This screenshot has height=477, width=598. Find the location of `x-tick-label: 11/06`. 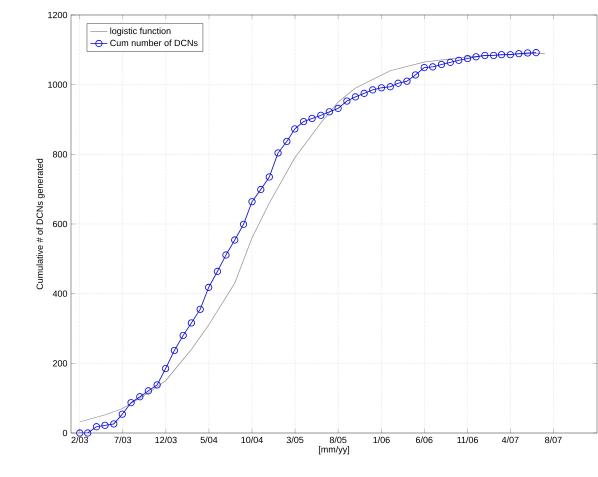

x-tick-label: 11/06 is located at coordinates (467, 440).